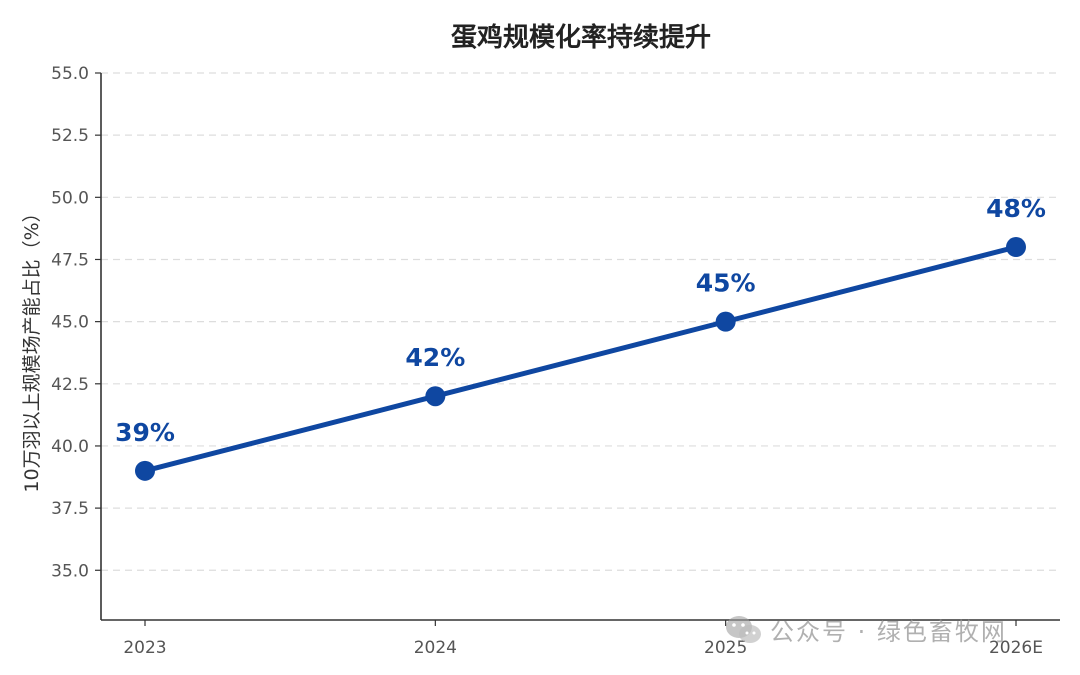 This screenshot has height=675, width=1080. Describe the element at coordinates (70, 260) in the screenshot. I see `y-tick-label: 47.5` at that location.